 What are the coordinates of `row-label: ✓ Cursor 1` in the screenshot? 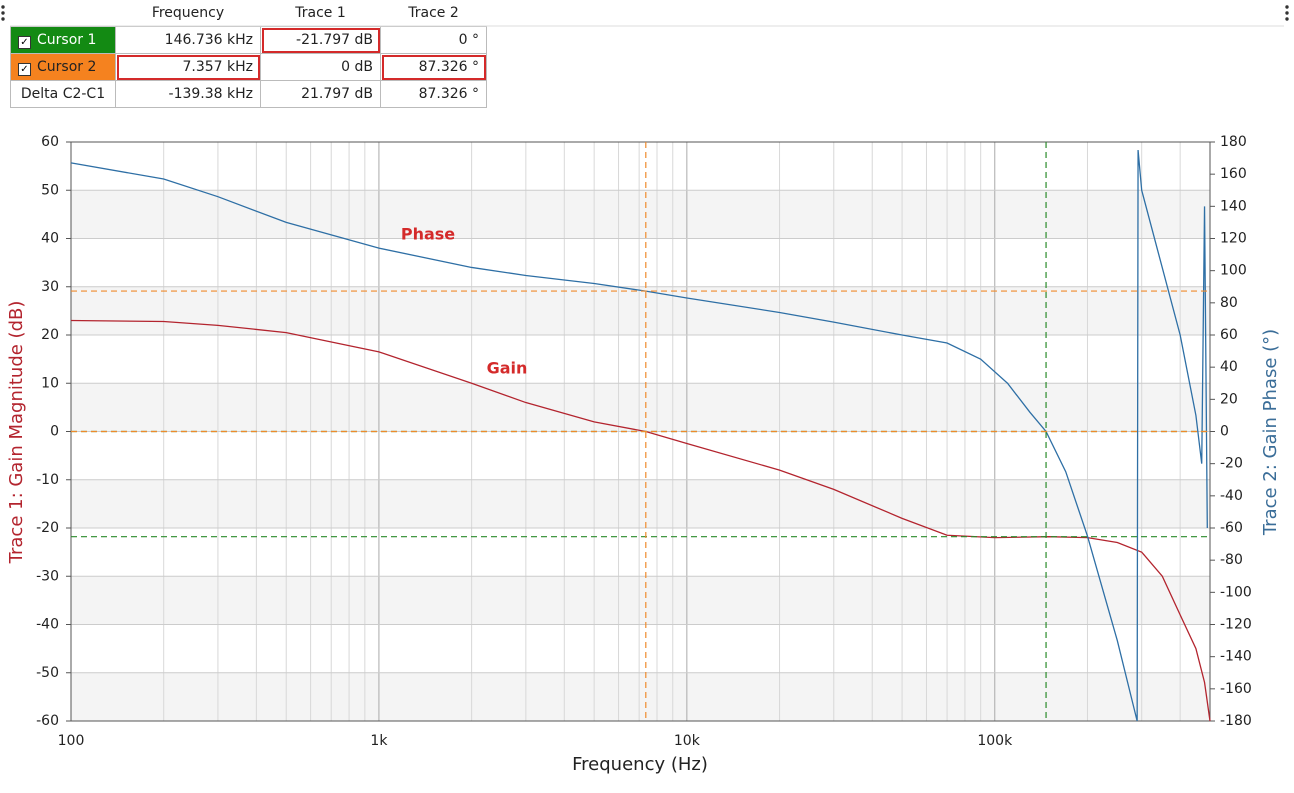 It's located at (63, 40).